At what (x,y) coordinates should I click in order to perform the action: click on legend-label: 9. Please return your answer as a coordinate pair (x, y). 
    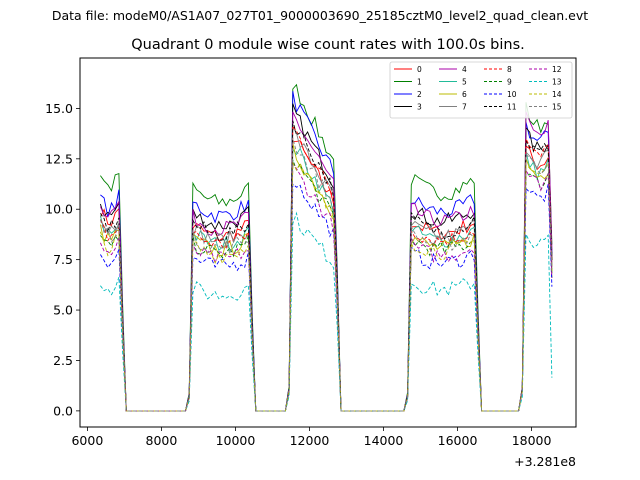
    Looking at the image, I should click on (509, 82).